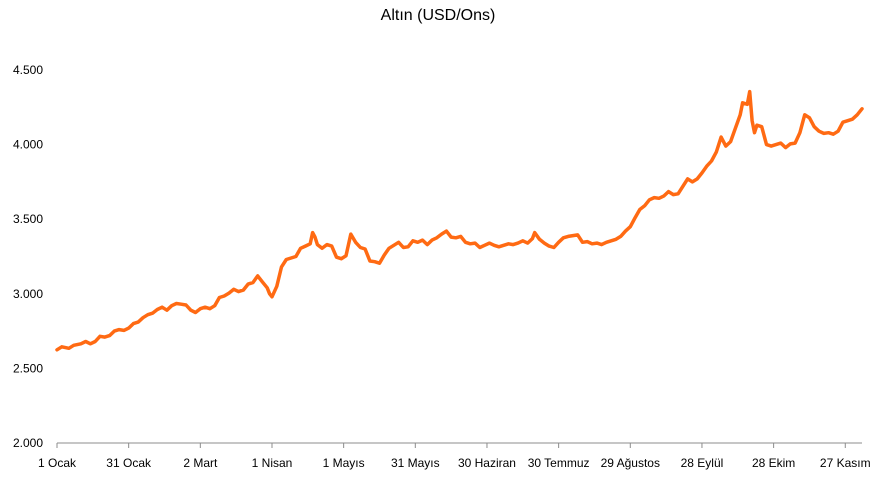 The height and width of the screenshot is (478, 878). Describe the element at coordinates (28, 294) in the screenshot. I see `y-tick-label: 3.000` at that location.